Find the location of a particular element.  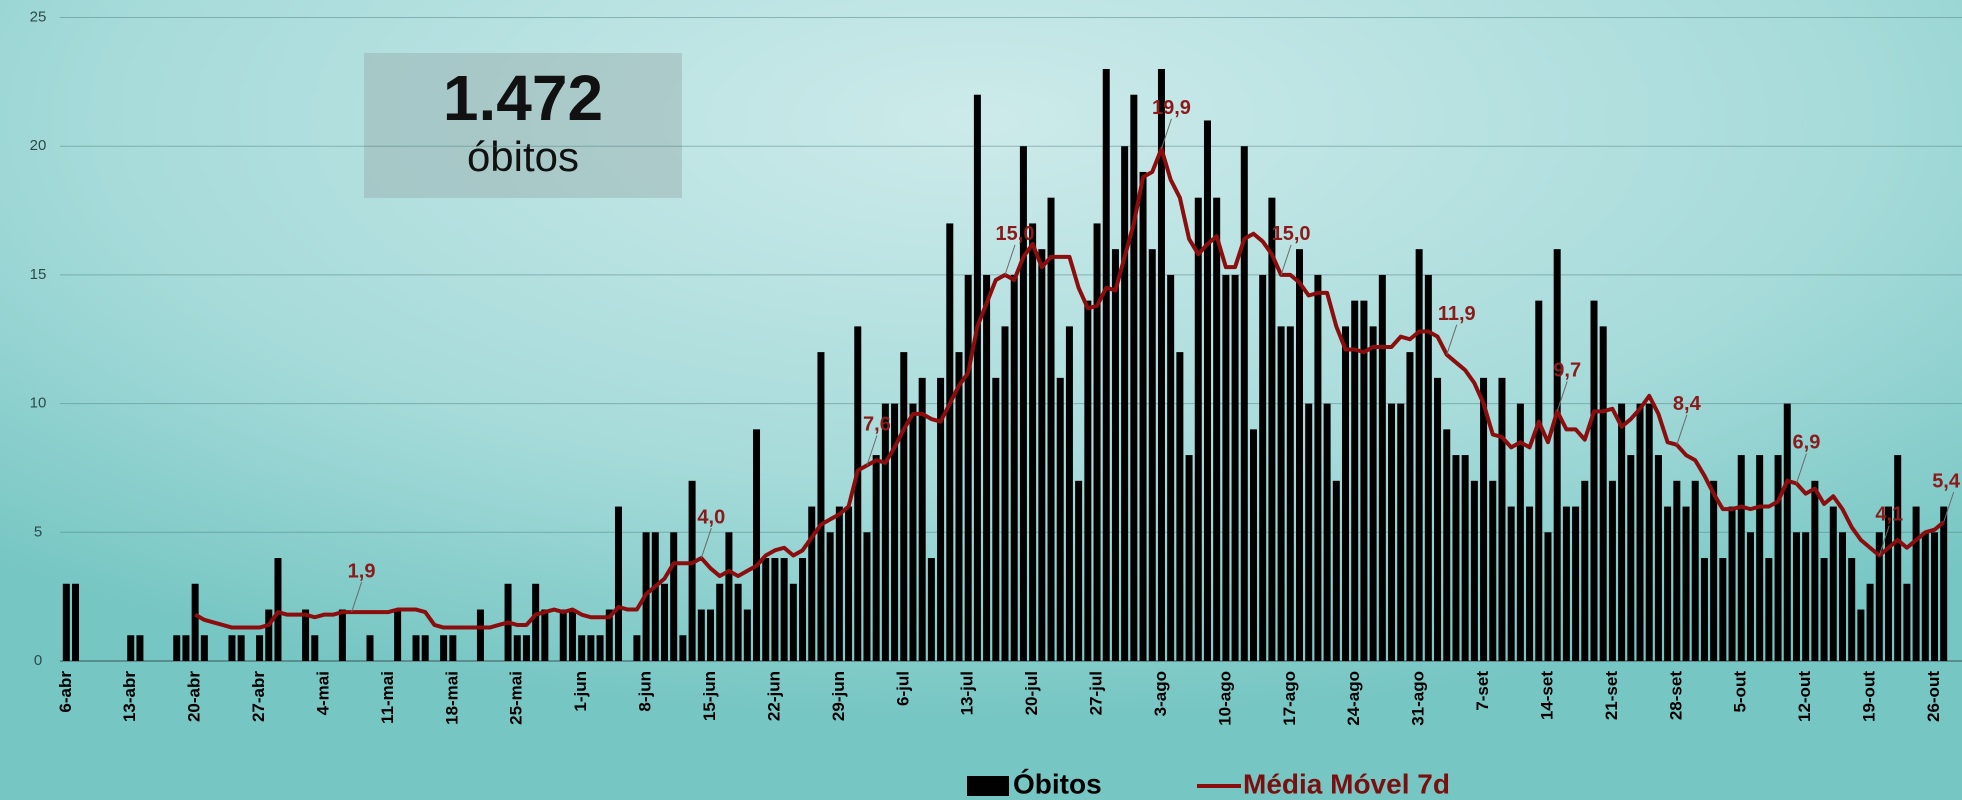

data-label: 19,9 is located at coordinates (1171, 108).